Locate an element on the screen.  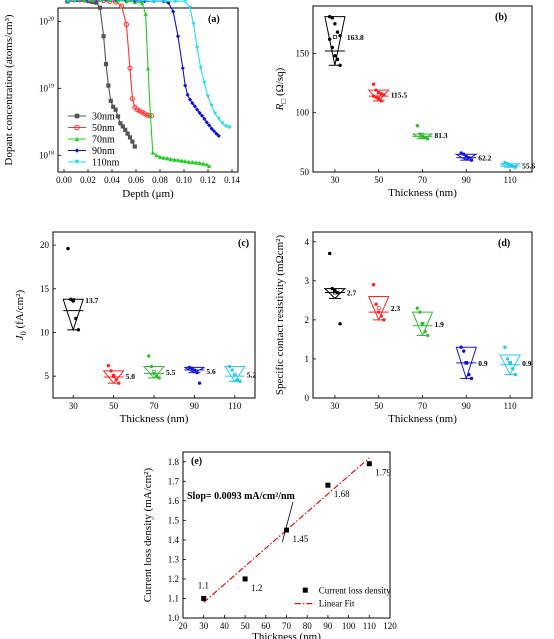
panel-b-mean-label: 62.2 is located at coordinates (484, 158).